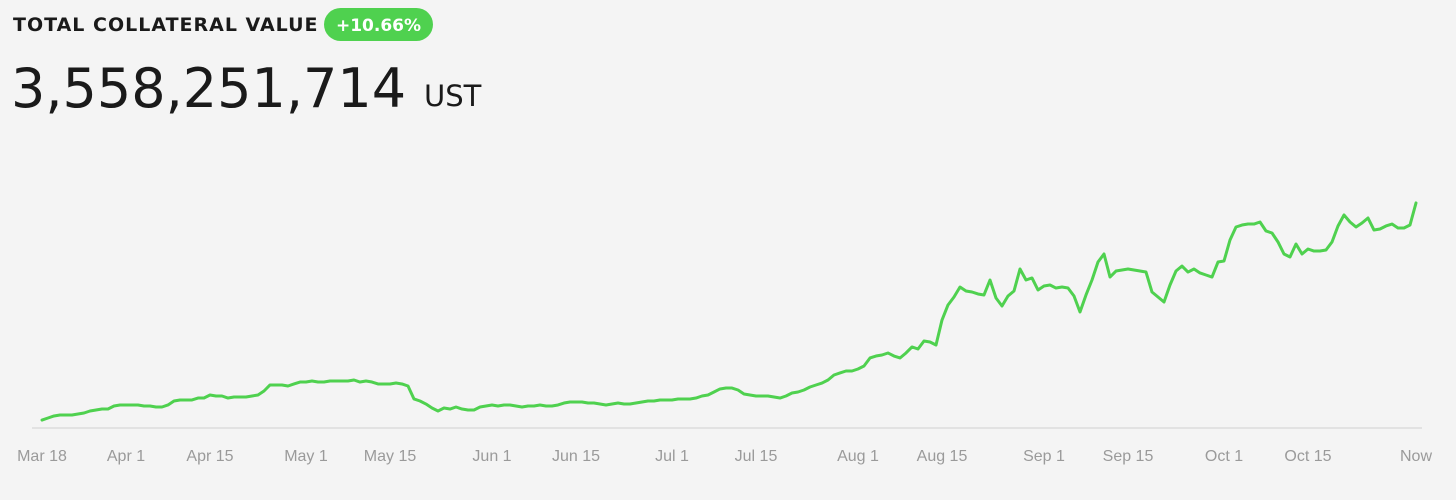 The height and width of the screenshot is (500, 1456). Describe the element at coordinates (672, 456) in the screenshot. I see `x-tick-label: Jul 1` at that location.